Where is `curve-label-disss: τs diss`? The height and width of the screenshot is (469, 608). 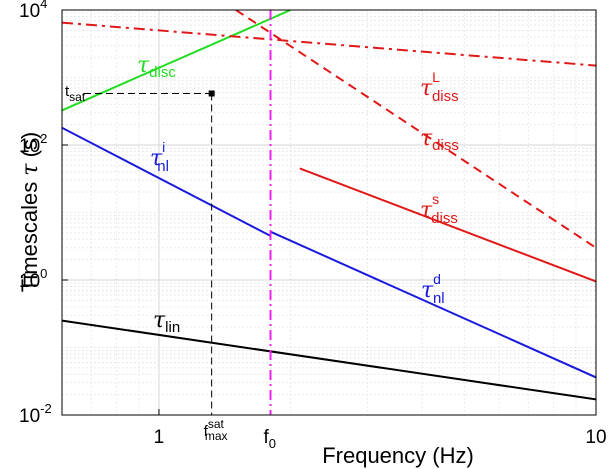
curve-label-disss: τs diss is located at coordinates (439, 209).